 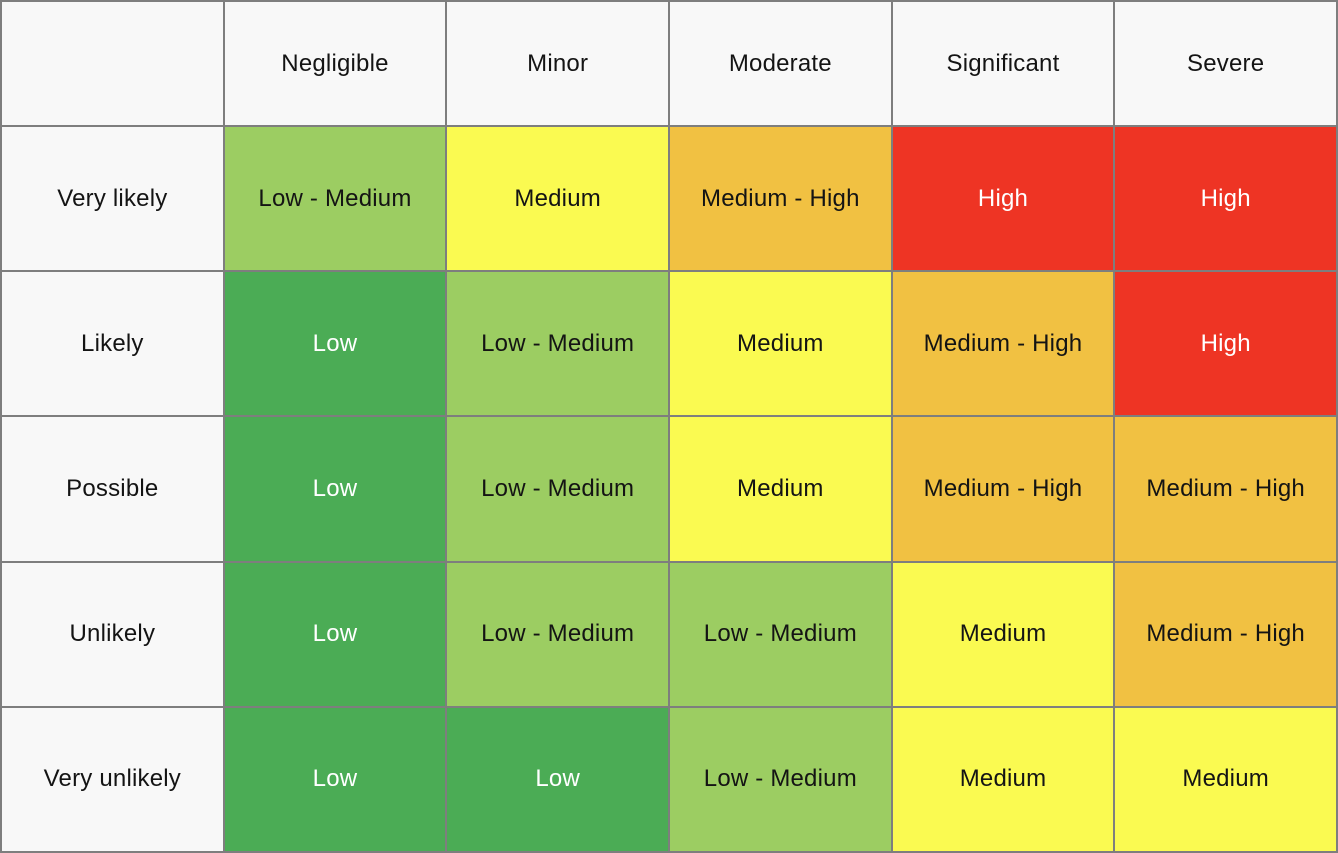 I want to click on risk-cell-possible-moderate: Medium, so click(x=780, y=489).